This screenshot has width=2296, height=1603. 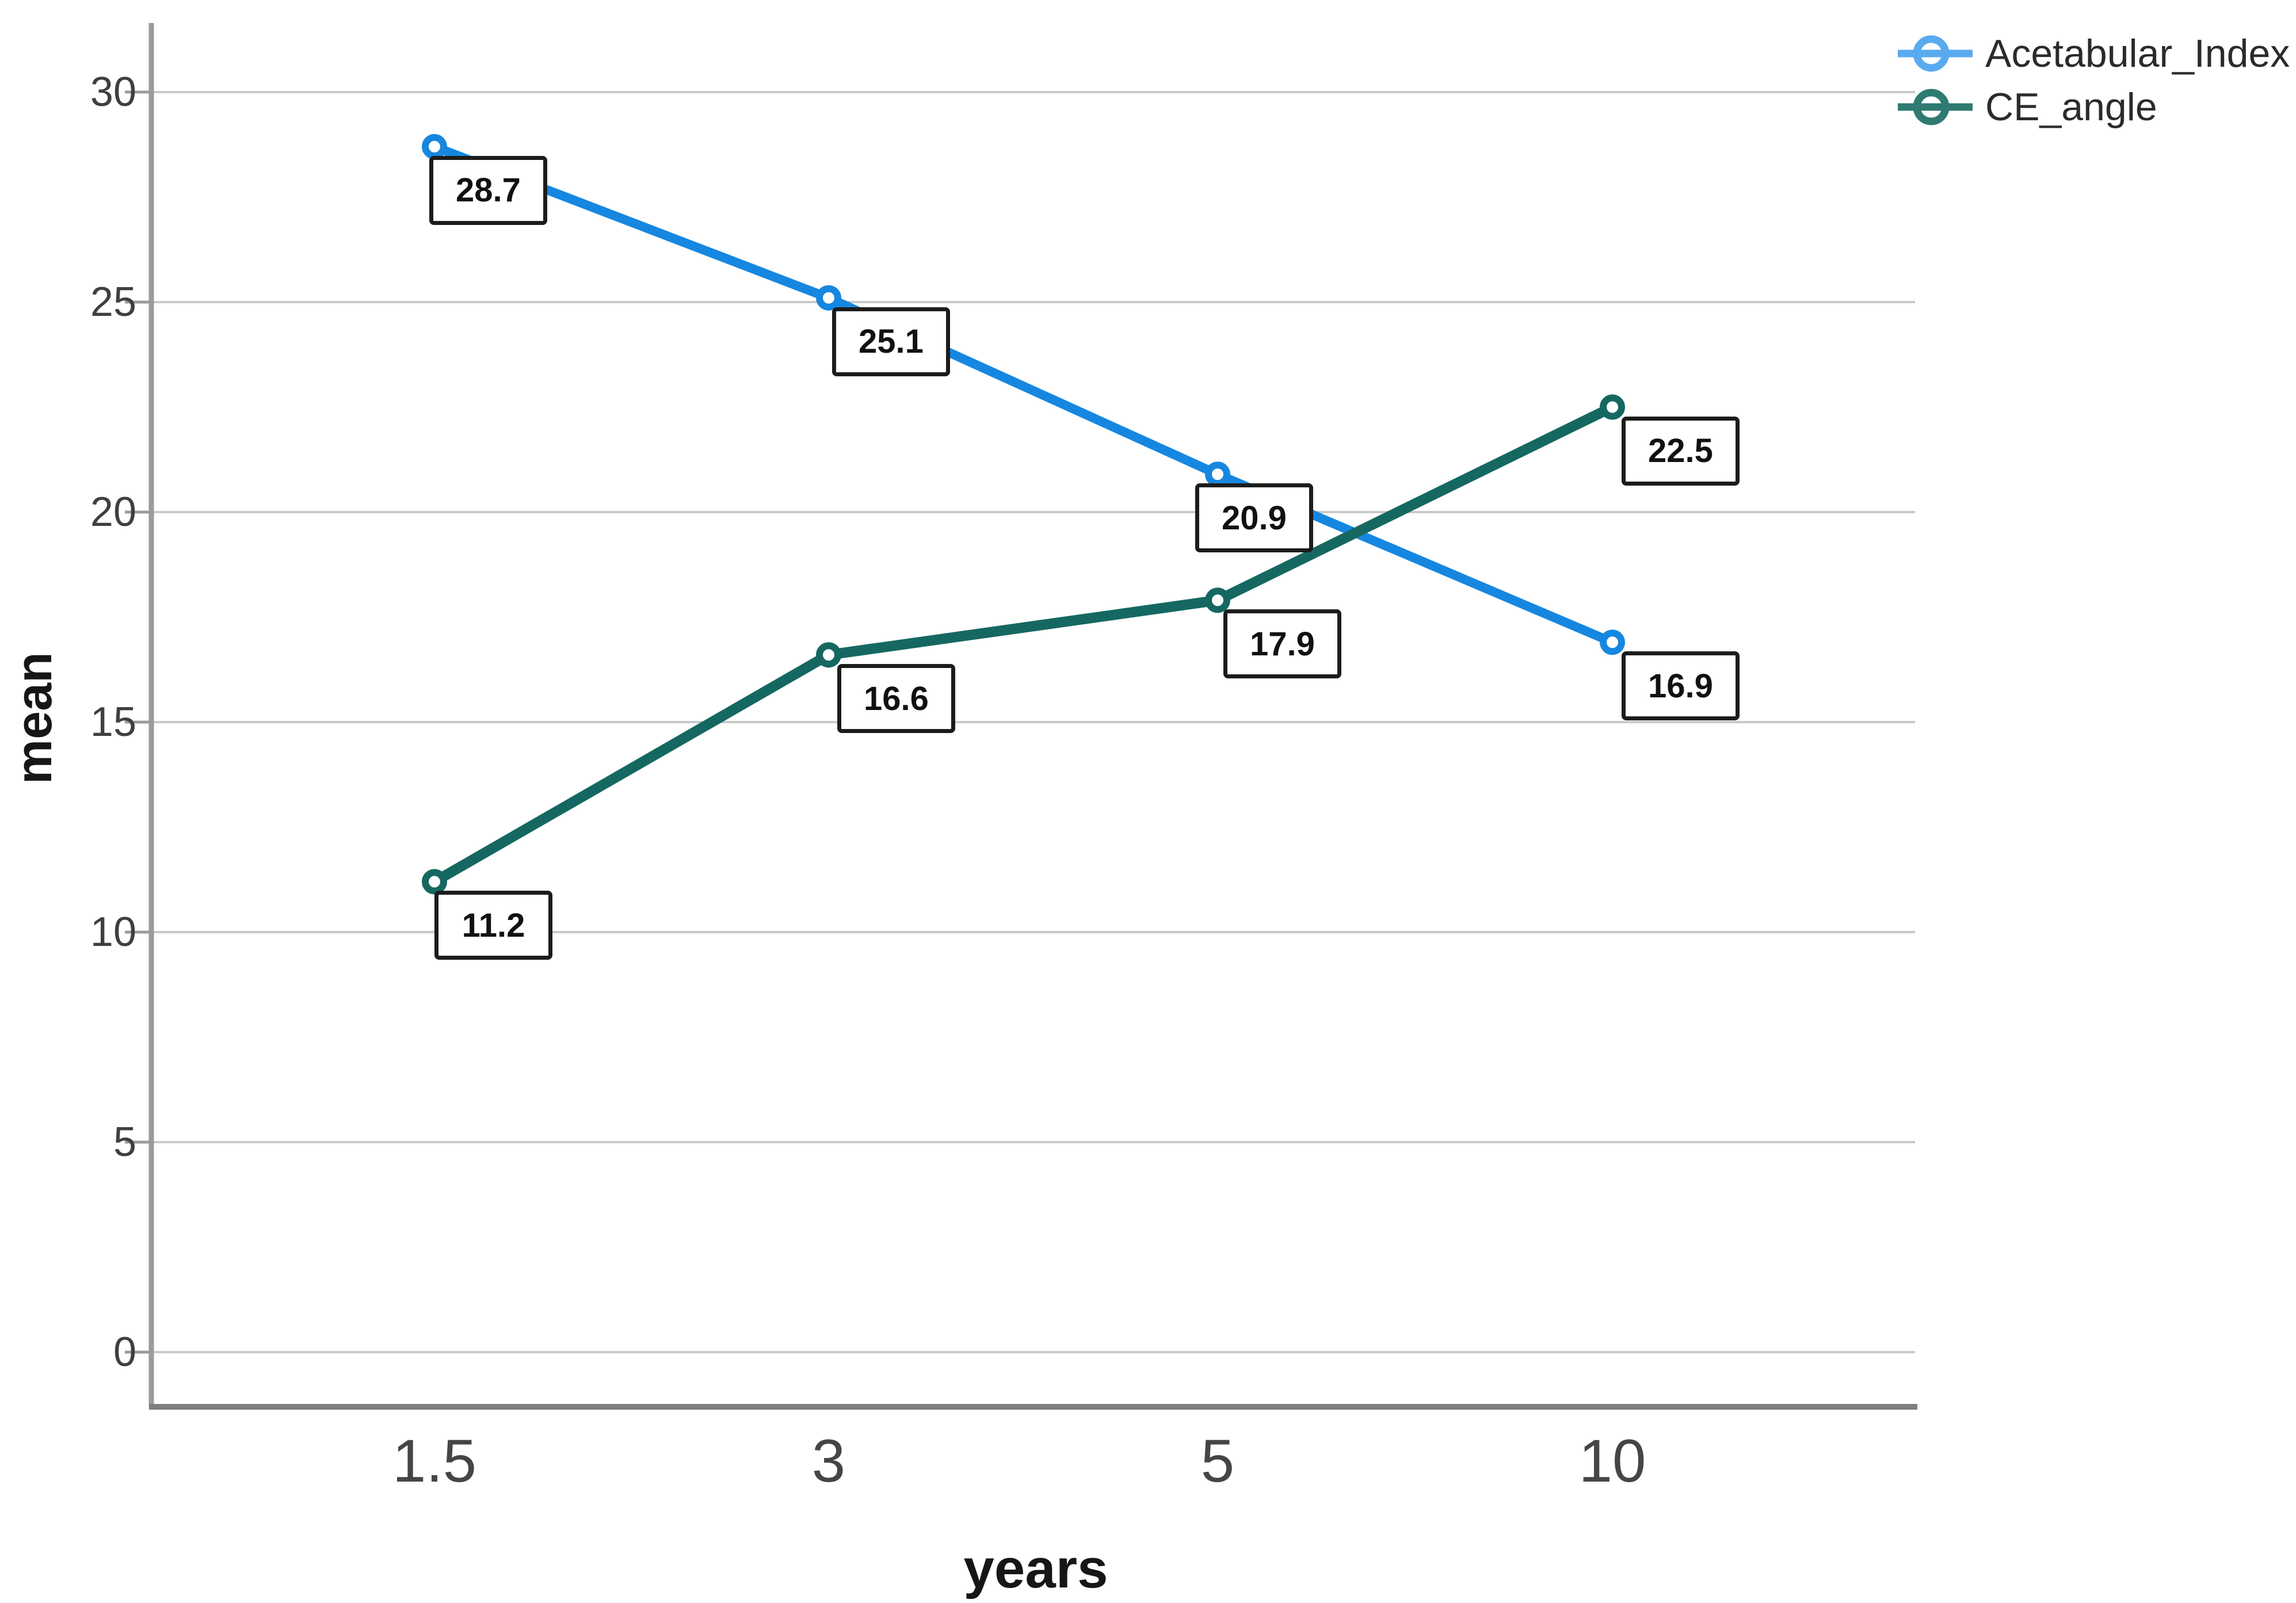 I want to click on y-axis-title: mean, so click(x=33, y=718).